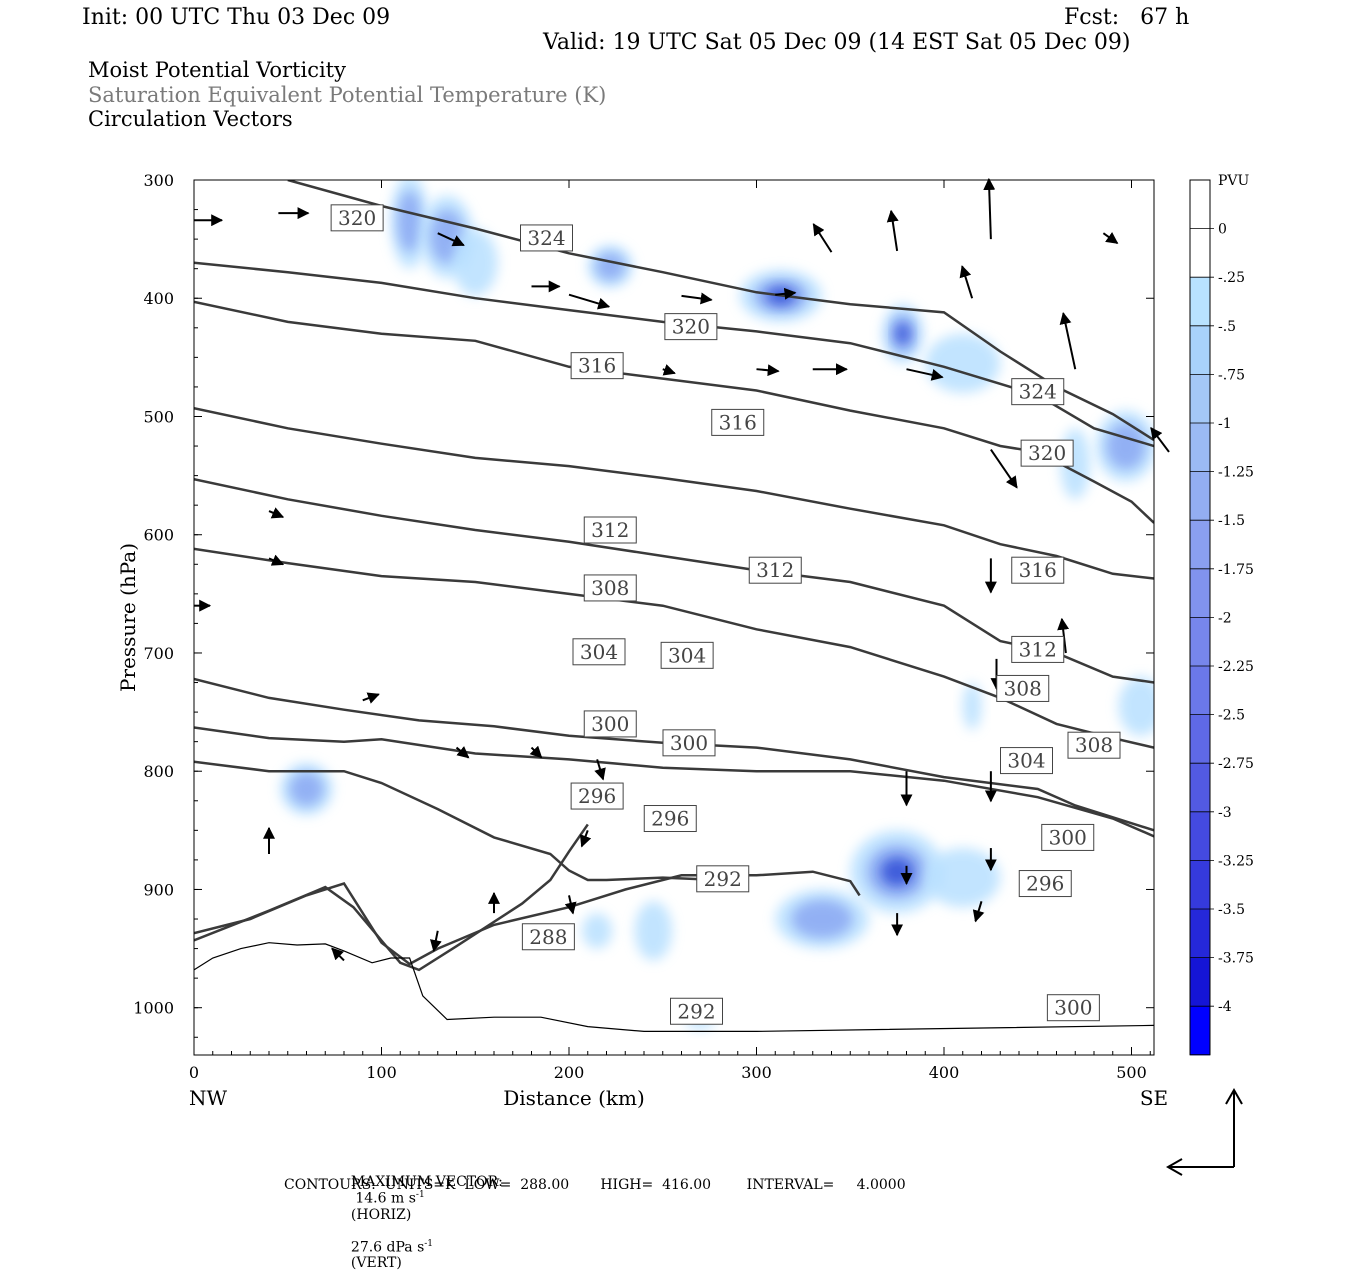 The width and height of the screenshot is (1350, 1271). Describe the element at coordinates (1231, 375) in the screenshot. I see `colorbar-label: -.75` at that location.